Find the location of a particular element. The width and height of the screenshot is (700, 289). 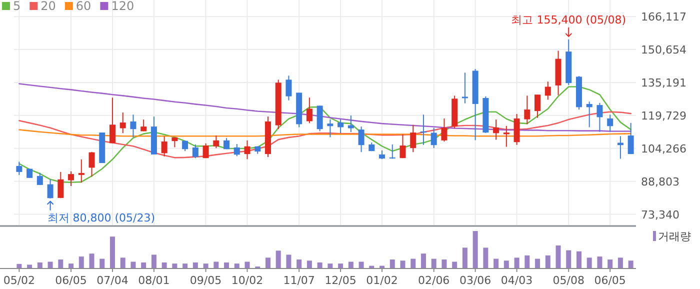

y-tick-label: 104,266 is located at coordinates (663, 149).